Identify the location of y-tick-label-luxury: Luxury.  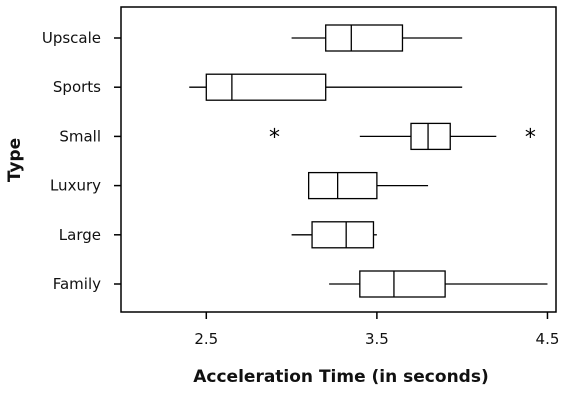
(75, 186).